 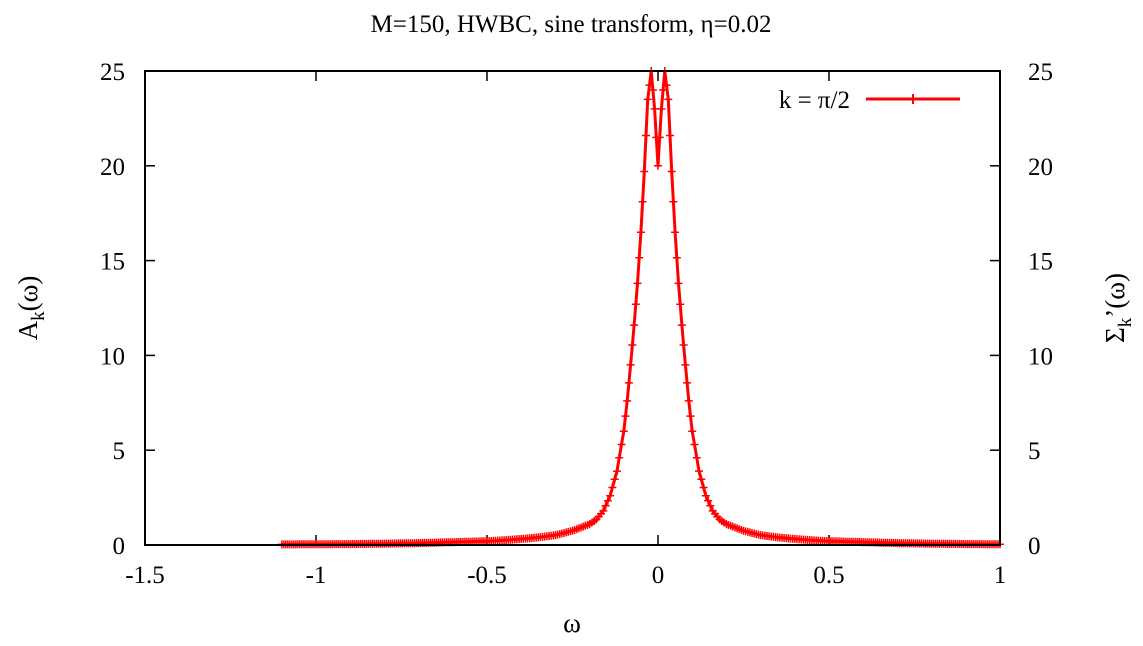 What do you see at coordinates (112, 262) in the screenshot?
I see `y-tick-label-left: 15` at bounding box center [112, 262].